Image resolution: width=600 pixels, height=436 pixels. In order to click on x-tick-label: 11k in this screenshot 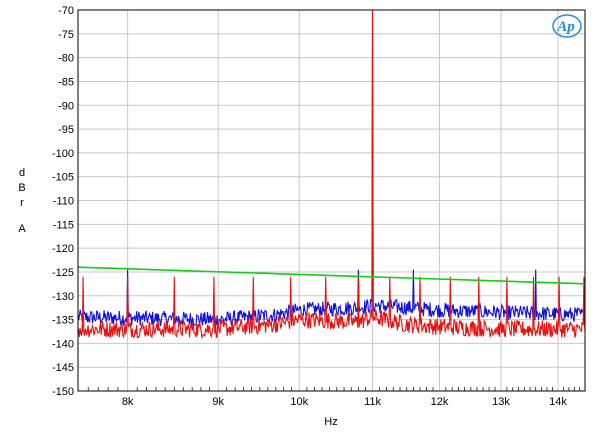, I will do `click(372, 402)`.